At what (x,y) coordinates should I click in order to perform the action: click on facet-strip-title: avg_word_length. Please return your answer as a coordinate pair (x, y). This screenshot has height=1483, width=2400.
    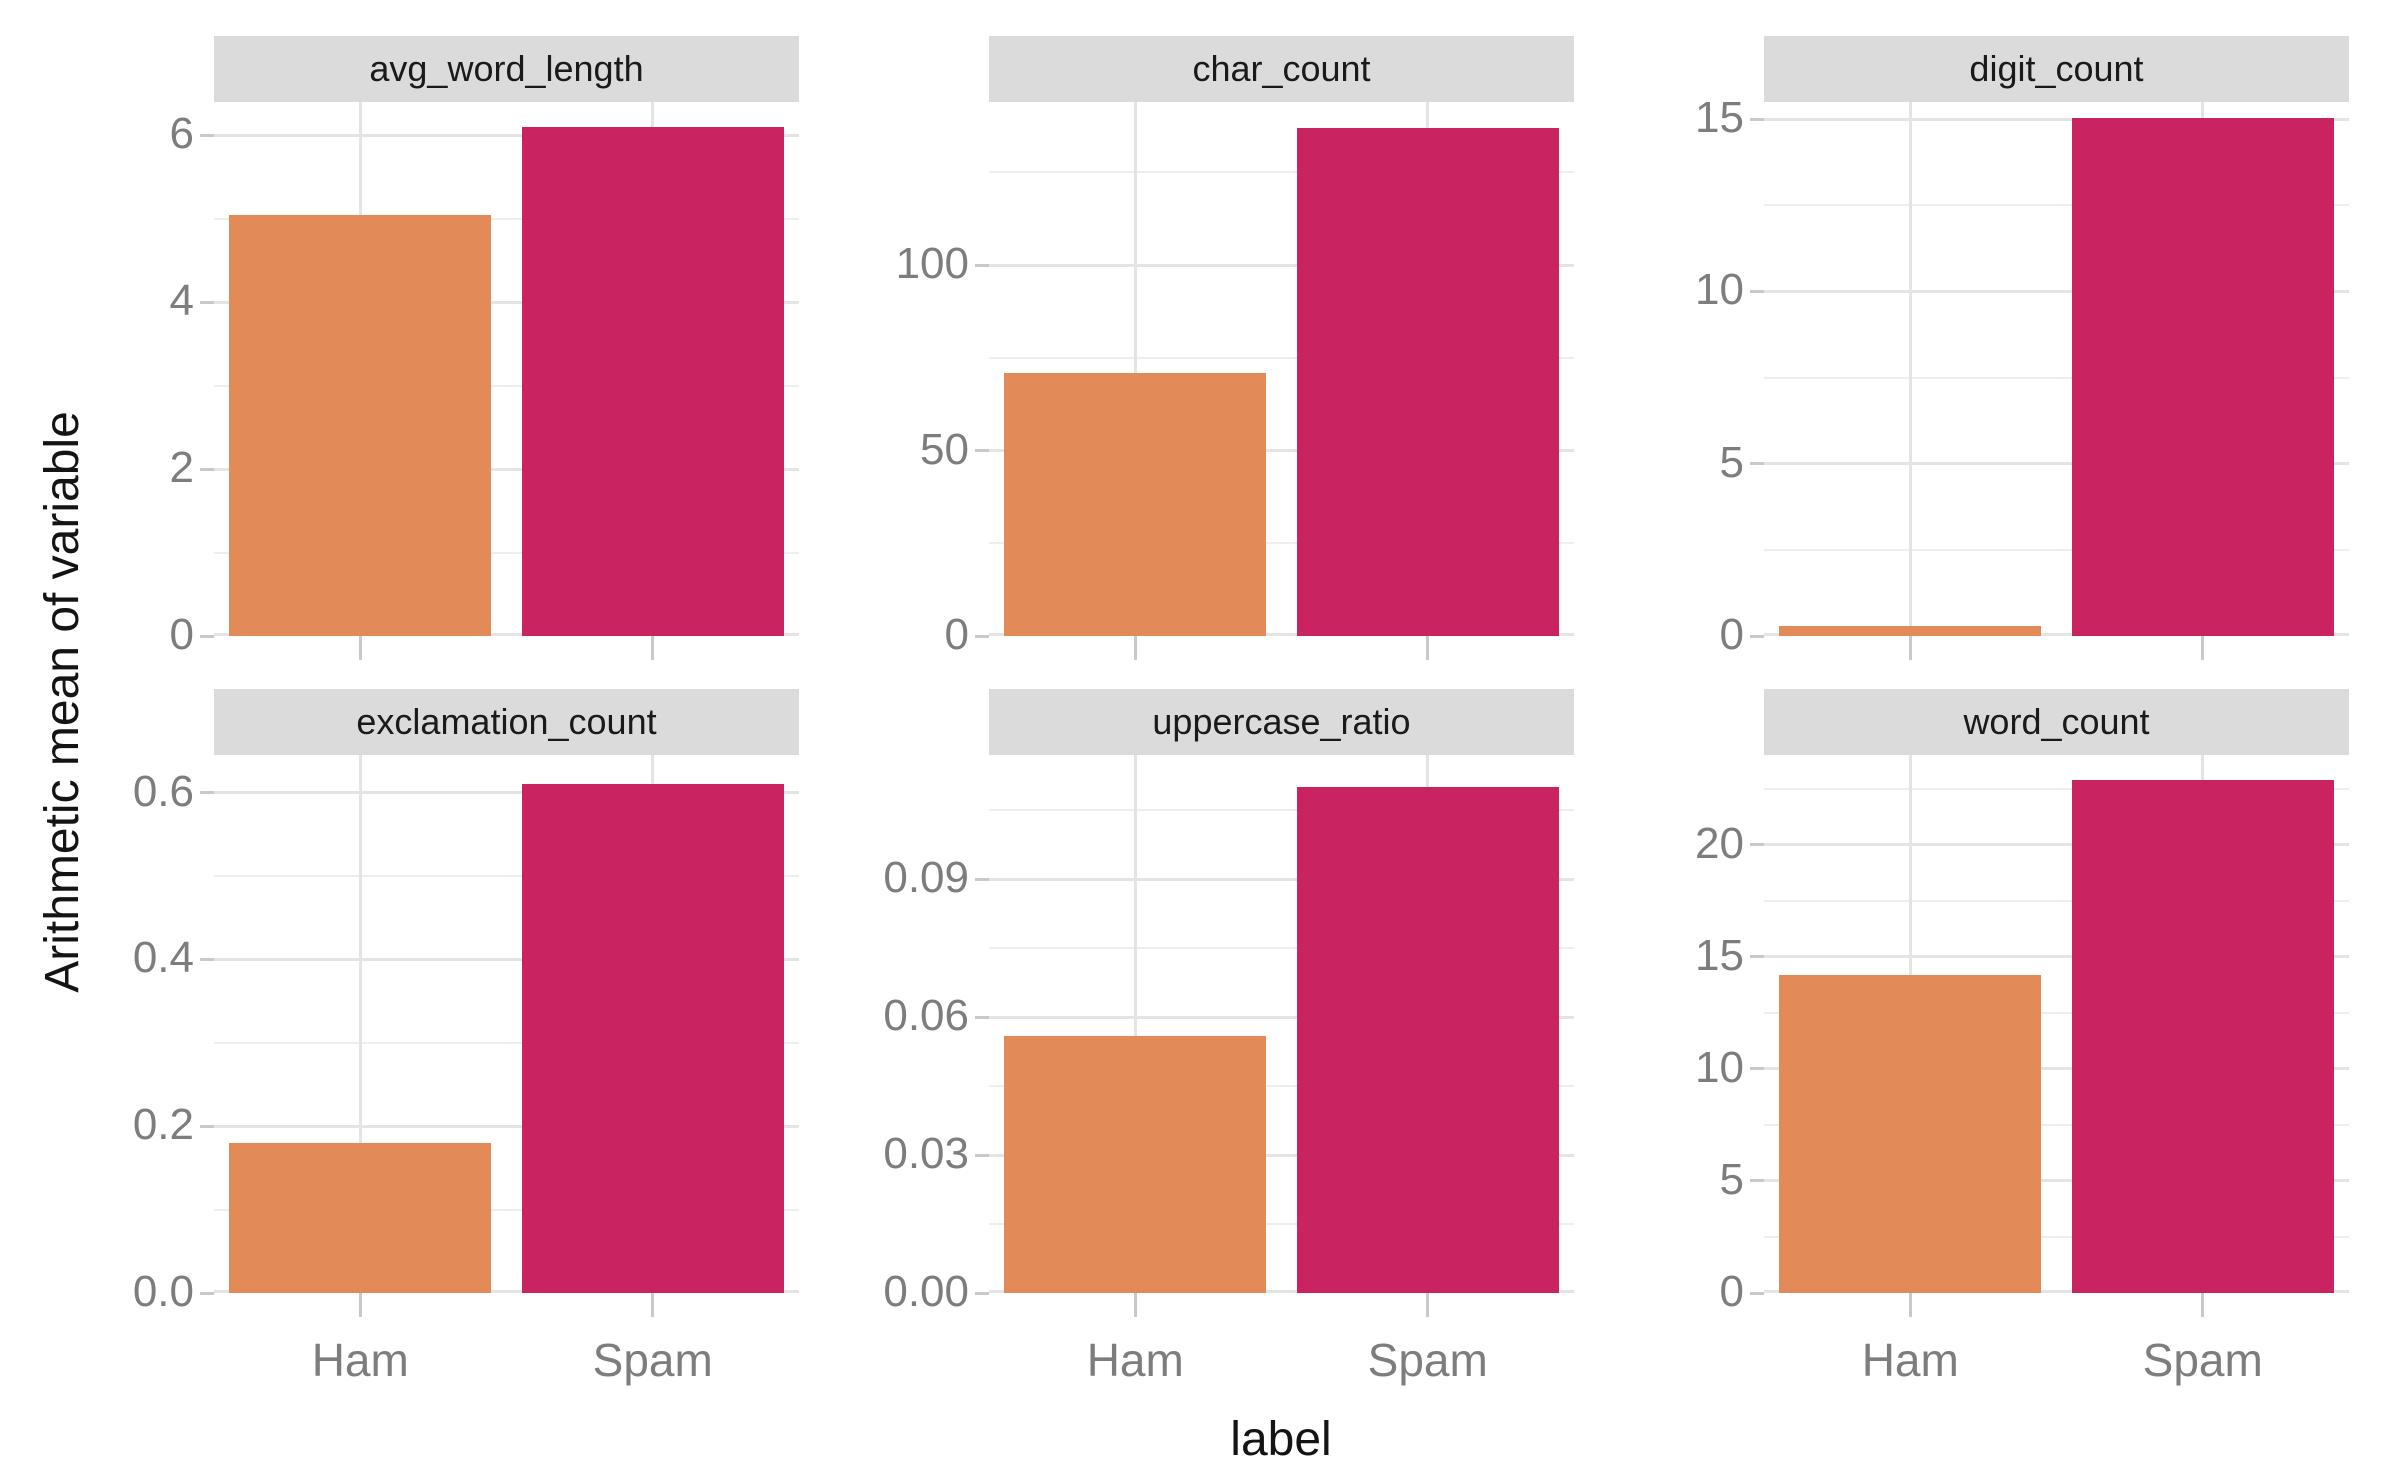
    Looking at the image, I should click on (506, 68).